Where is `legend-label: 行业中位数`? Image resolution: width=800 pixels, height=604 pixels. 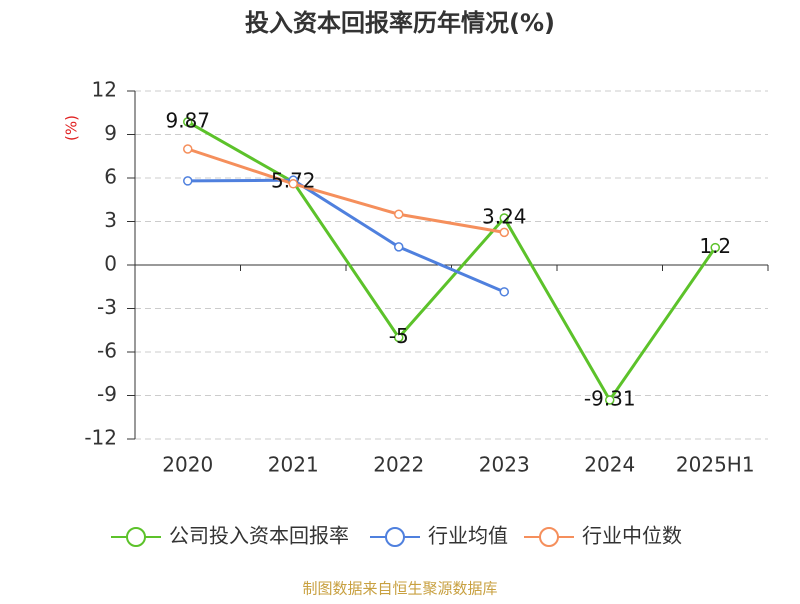
legend-label: 行业中位数 is located at coordinates (632, 536).